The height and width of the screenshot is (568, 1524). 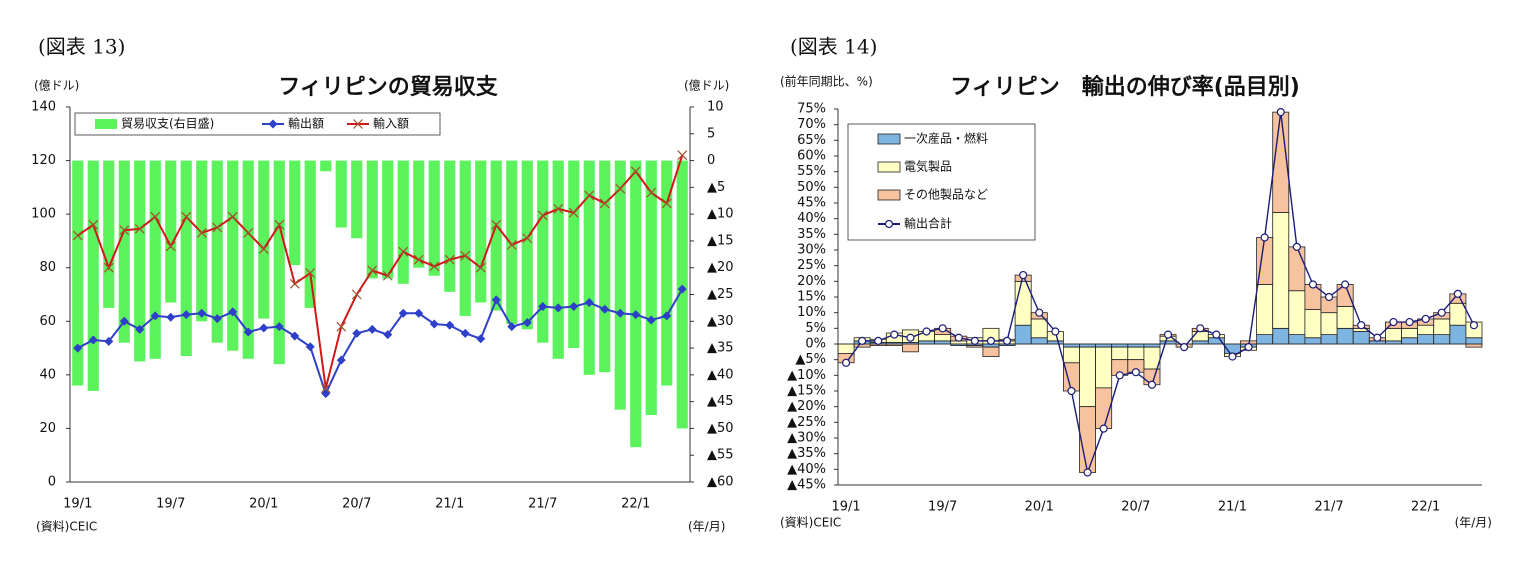 I want to click on y2-tick-label: ▲25, so click(x=720, y=294).